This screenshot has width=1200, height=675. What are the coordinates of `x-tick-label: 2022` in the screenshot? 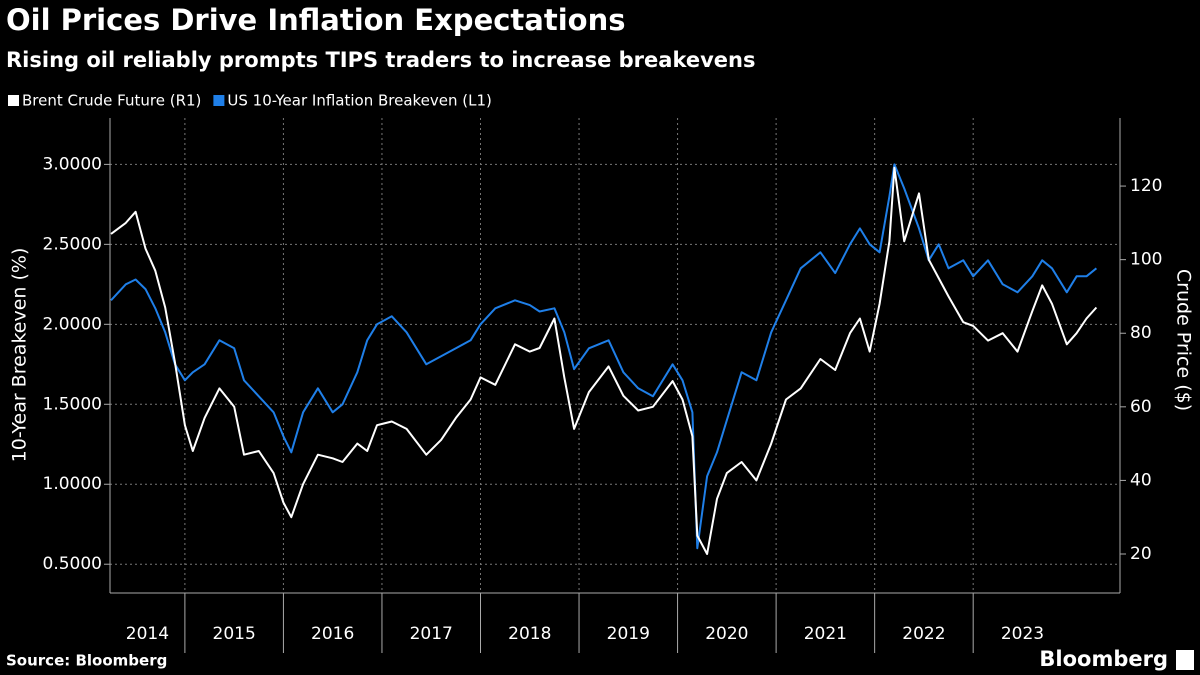 It's located at (923, 634).